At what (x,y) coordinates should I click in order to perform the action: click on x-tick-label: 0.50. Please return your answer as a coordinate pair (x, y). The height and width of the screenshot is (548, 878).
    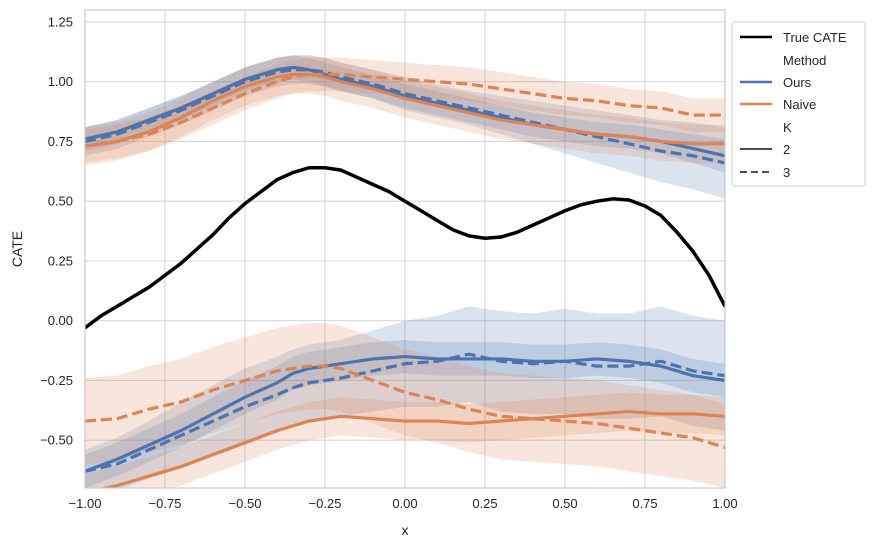
    Looking at the image, I should click on (564, 503).